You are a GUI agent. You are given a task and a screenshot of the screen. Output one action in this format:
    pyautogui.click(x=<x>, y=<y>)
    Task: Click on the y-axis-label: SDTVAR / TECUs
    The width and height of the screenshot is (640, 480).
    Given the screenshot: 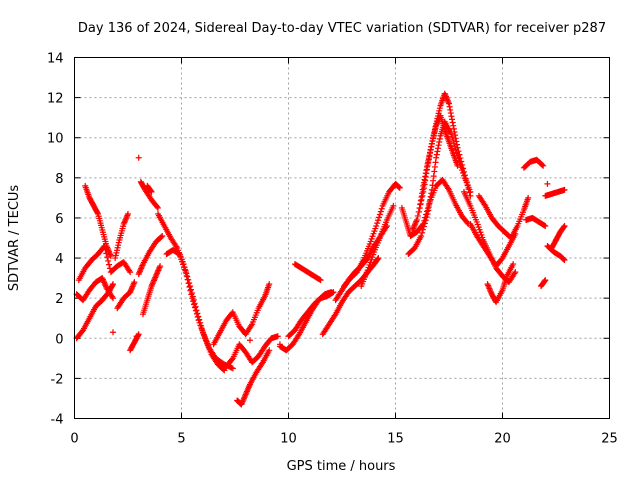 What is the action you would take?
    pyautogui.click(x=14, y=238)
    